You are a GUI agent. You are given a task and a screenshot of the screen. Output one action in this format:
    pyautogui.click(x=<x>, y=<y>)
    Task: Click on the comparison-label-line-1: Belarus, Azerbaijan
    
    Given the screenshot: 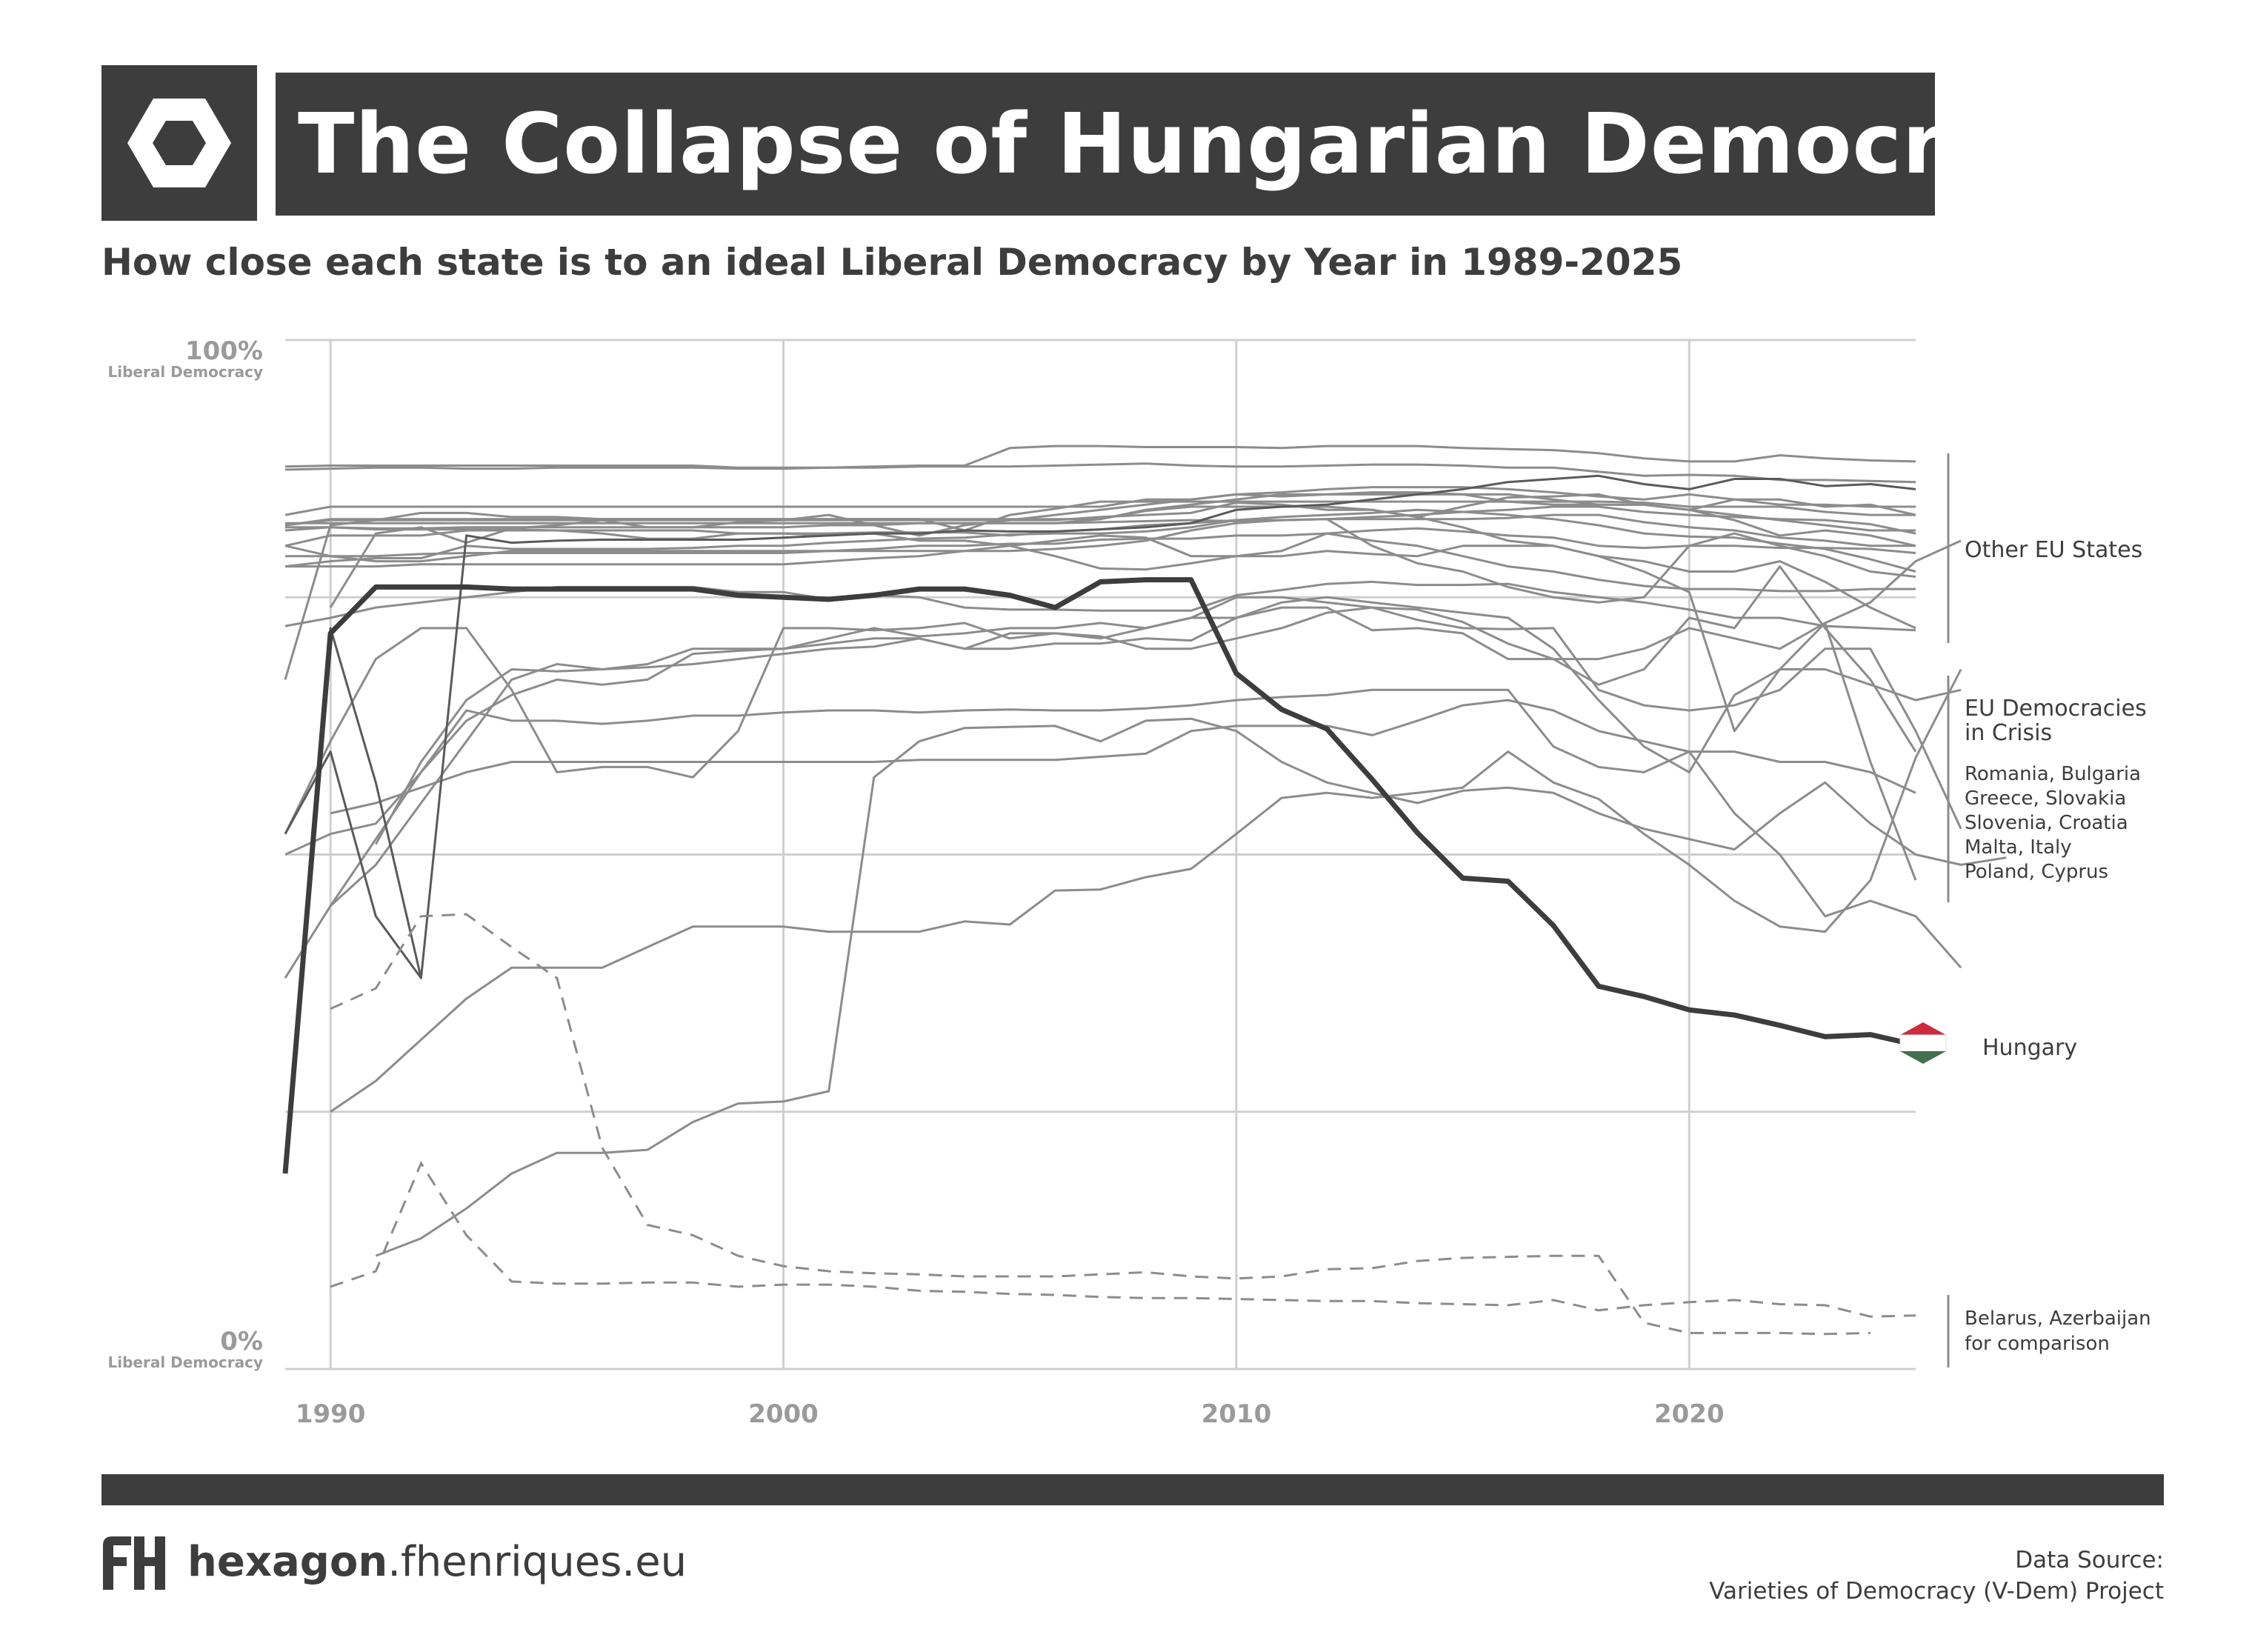 What is the action you would take?
    pyautogui.click(x=2058, y=1319)
    